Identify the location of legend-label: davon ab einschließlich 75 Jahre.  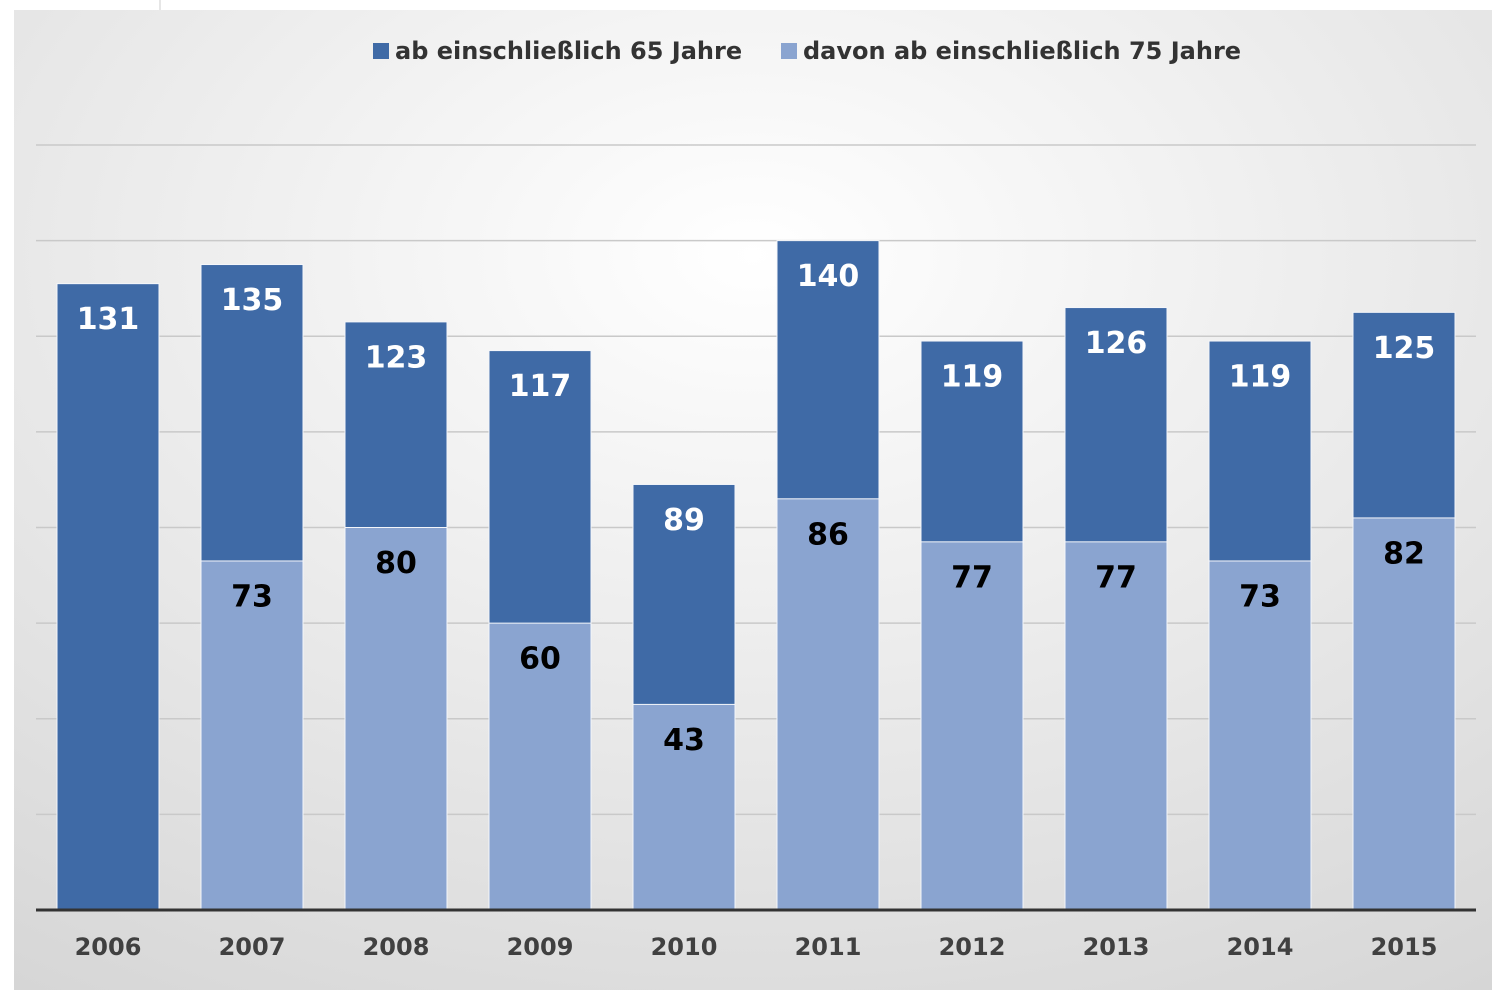
(1022, 51).